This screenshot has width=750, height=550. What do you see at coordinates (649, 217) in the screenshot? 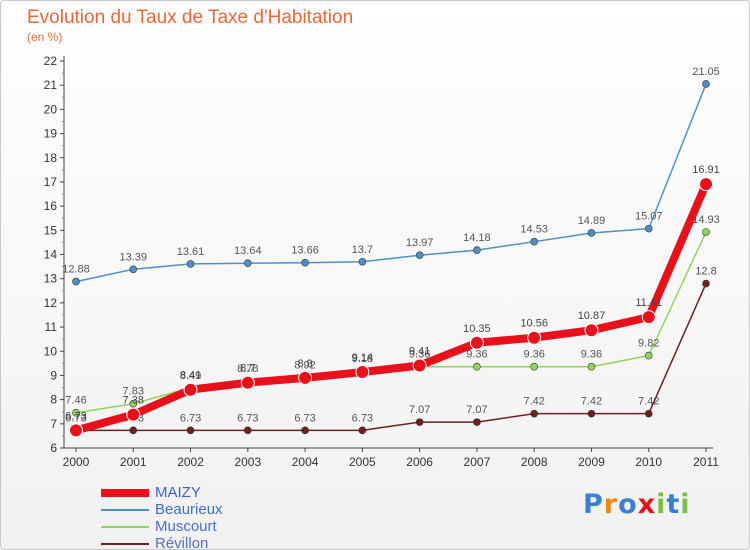
I see `data-label-beaurieux: 15.07` at bounding box center [649, 217].